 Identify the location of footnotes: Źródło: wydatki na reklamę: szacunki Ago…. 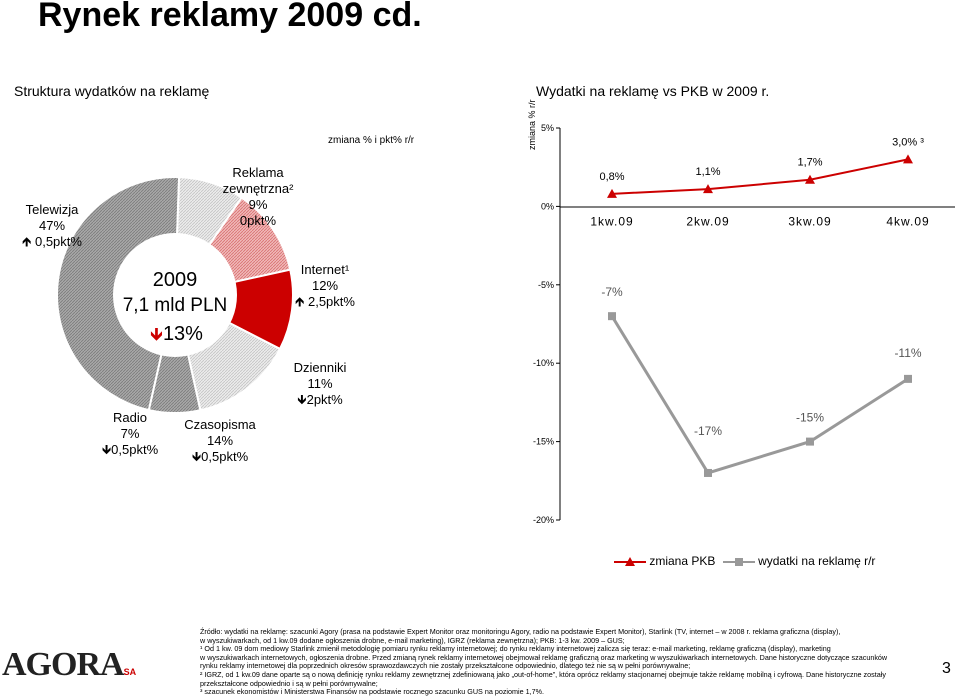
(544, 662).